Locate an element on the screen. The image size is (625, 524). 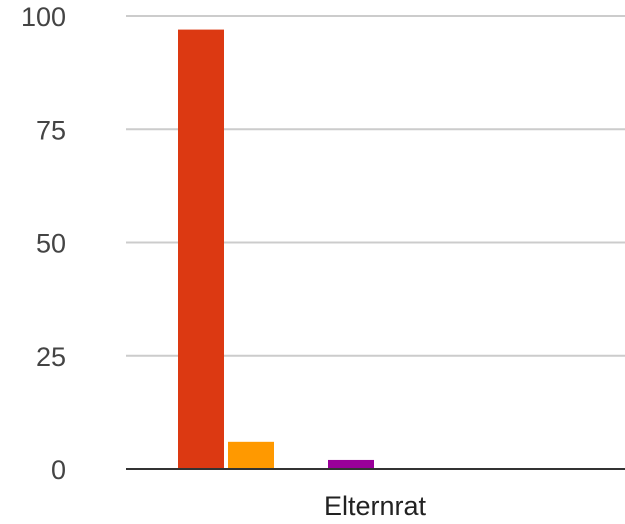
y-tick-label: 50 is located at coordinates (51, 244).